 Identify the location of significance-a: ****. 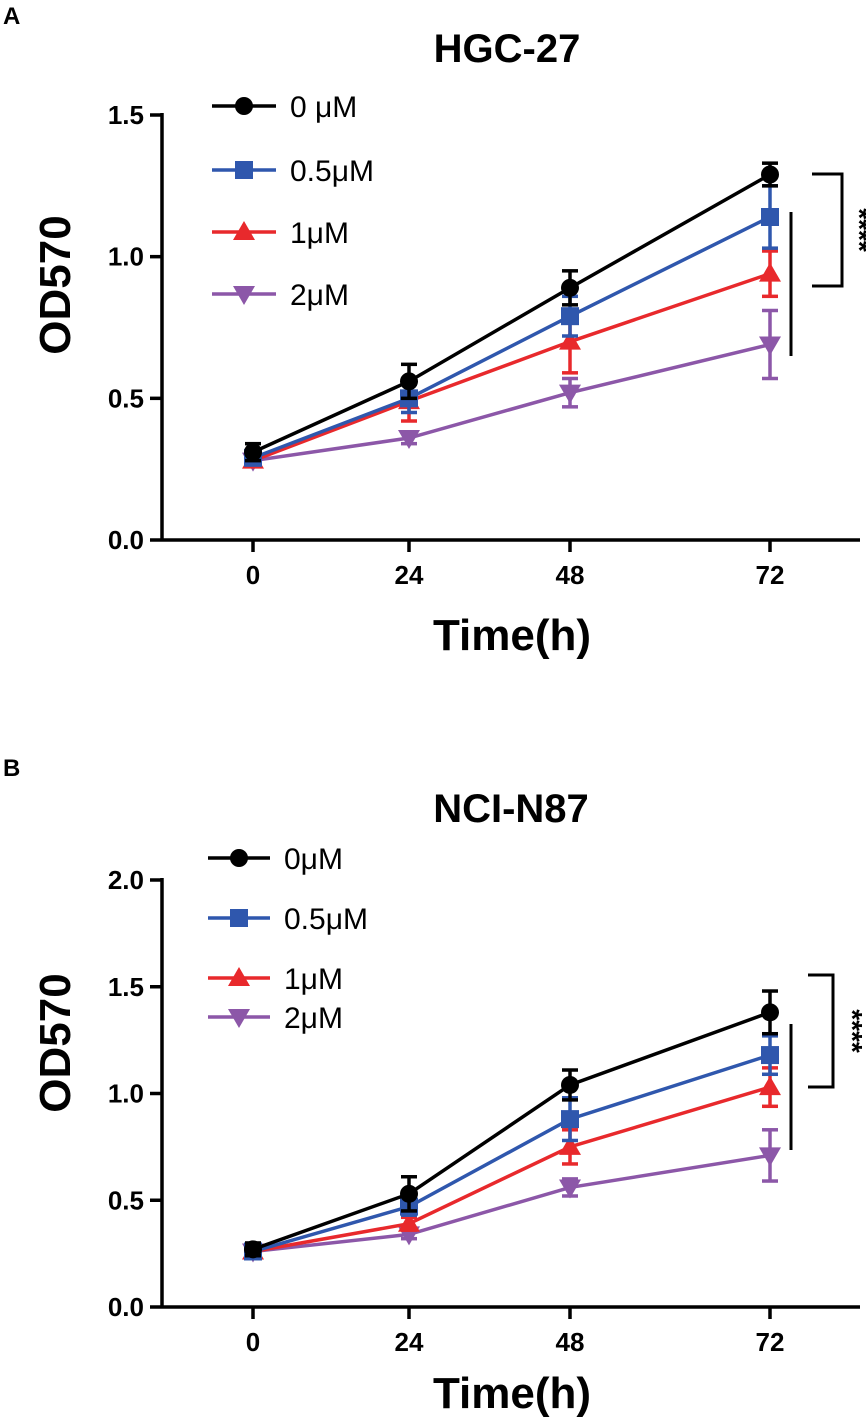
(827, 264).